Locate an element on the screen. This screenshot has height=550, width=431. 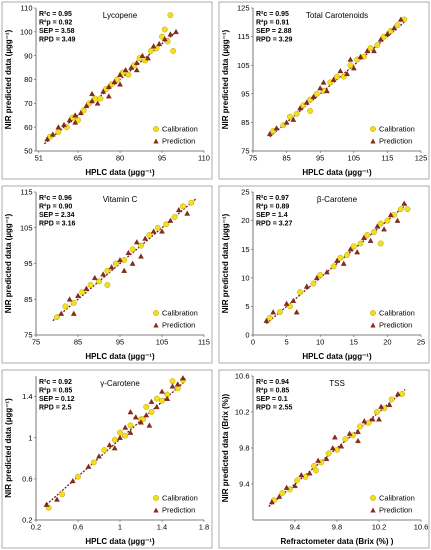
x-tick-label: 1.8 is located at coordinates (204, 527).